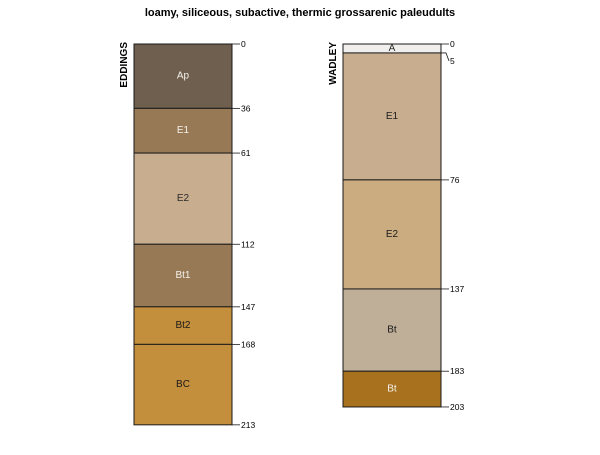 The height and width of the screenshot is (455, 600). Describe the element at coordinates (248, 344) in the screenshot. I see `depth-label-eddings-168: 168` at that location.